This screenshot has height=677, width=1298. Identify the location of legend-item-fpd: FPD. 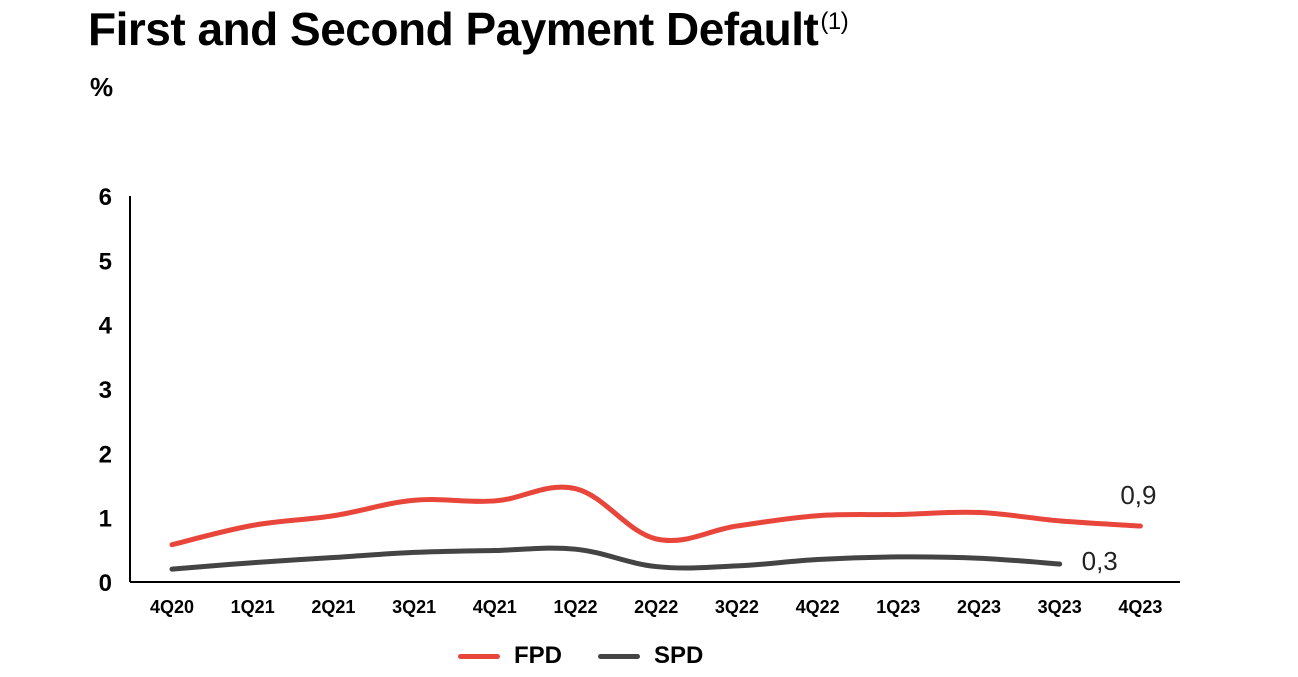
(510, 656).